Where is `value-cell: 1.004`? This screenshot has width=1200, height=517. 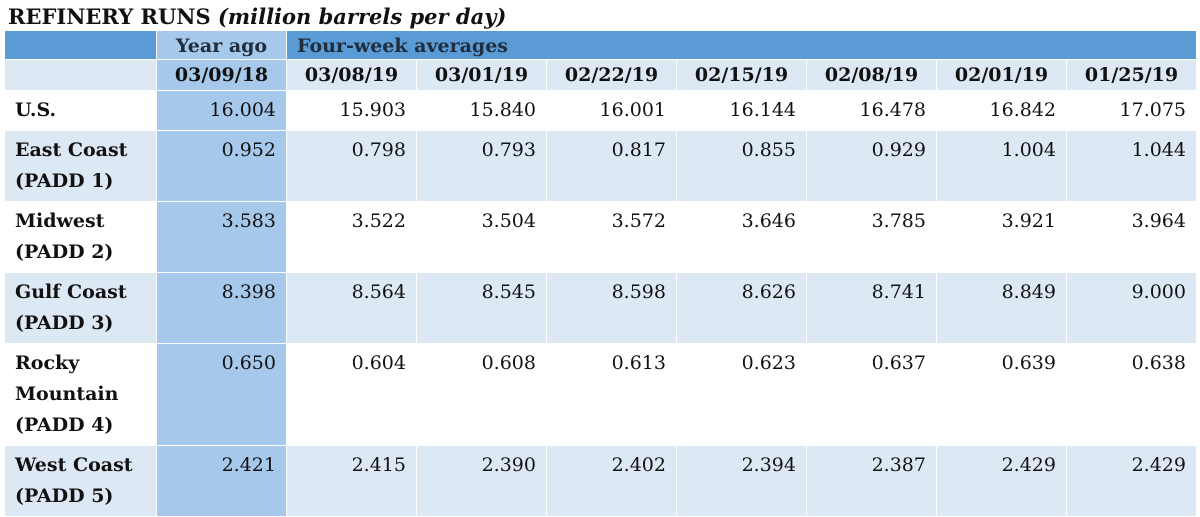
value-cell: 1.004 is located at coordinates (1001, 166).